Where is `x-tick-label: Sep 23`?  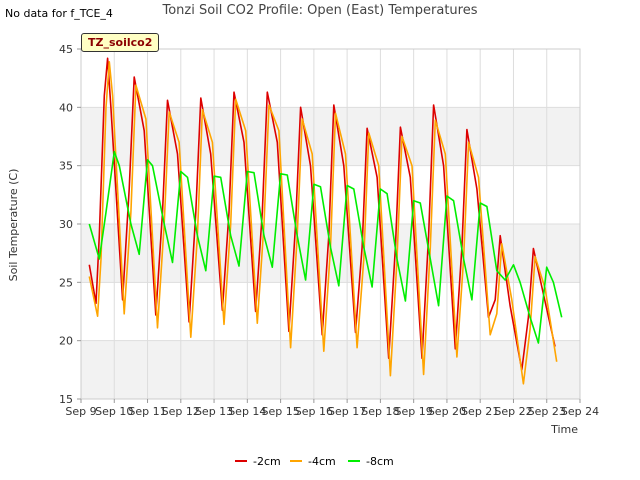
x-tick-label: Sep 23 is located at coordinates (547, 411).